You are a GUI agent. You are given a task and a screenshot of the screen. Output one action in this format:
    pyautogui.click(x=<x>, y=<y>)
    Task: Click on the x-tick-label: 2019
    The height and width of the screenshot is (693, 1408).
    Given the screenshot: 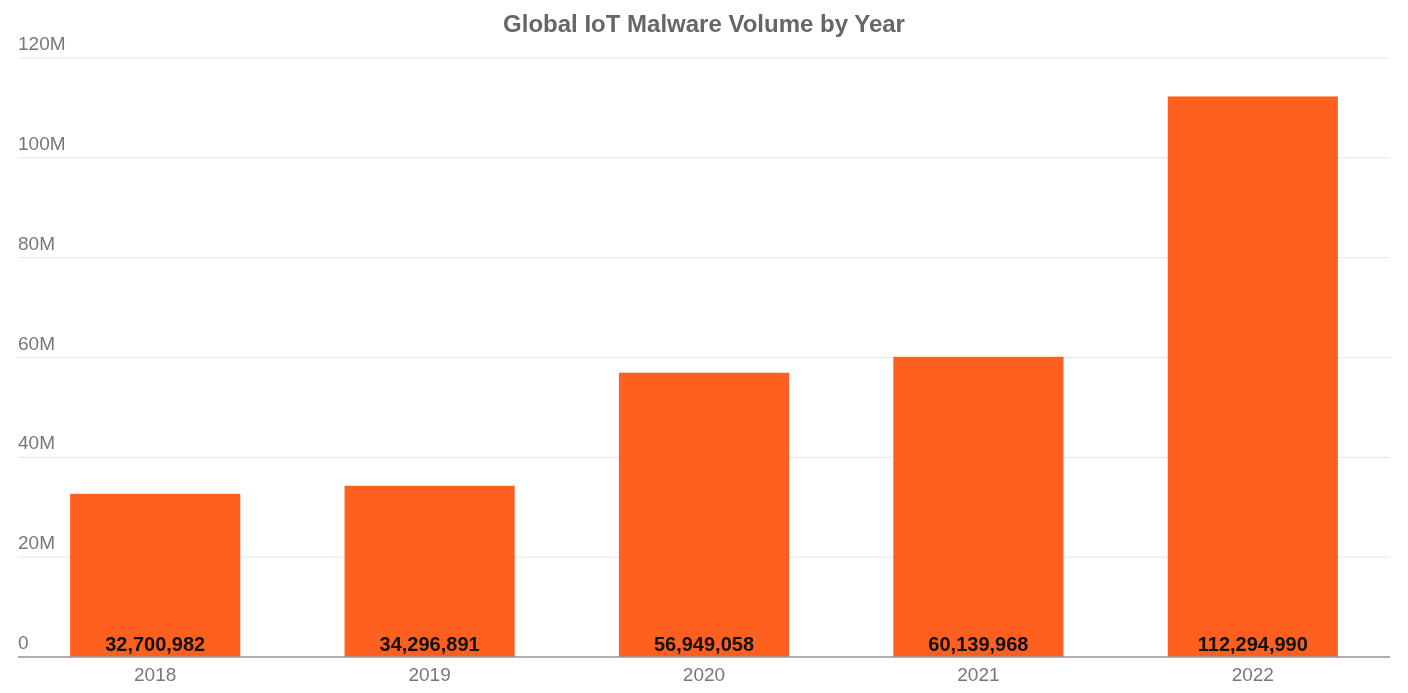 What is the action you would take?
    pyautogui.click(x=429, y=674)
    